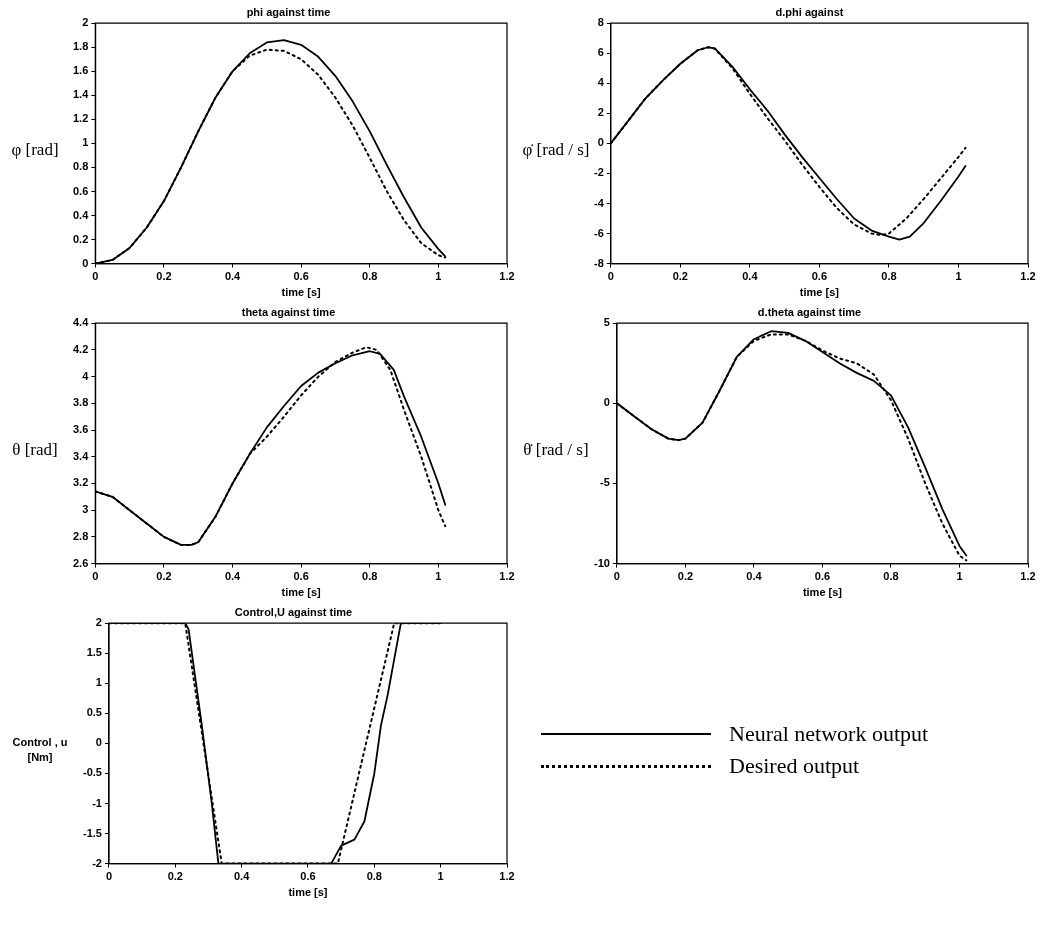 The height and width of the screenshot is (941, 1043). What do you see at coordinates (81, 455) in the screenshot?
I see `y-tick-label: 3.4` at bounding box center [81, 455].